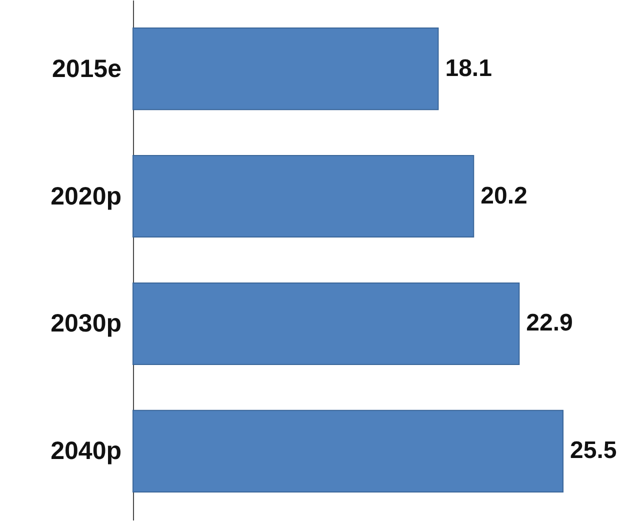 Image resolution: width=636 pixels, height=525 pixels. I want to click on y-tick-label: 2020p, so click(86, 196).